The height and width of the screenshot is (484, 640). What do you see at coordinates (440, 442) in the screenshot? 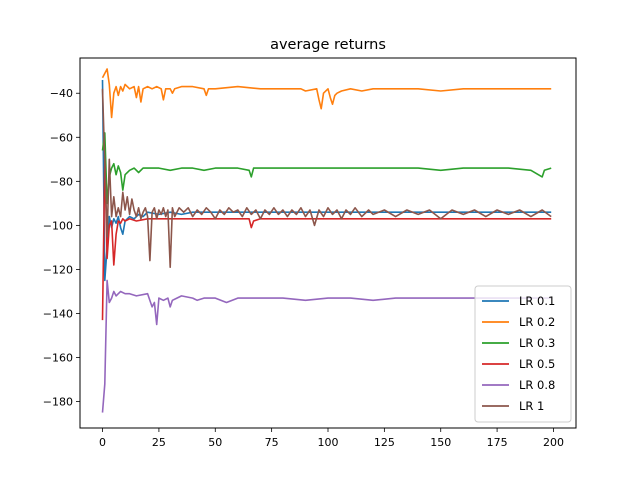
I see `x-tick-label: 150` at bounding box center [440, 442].